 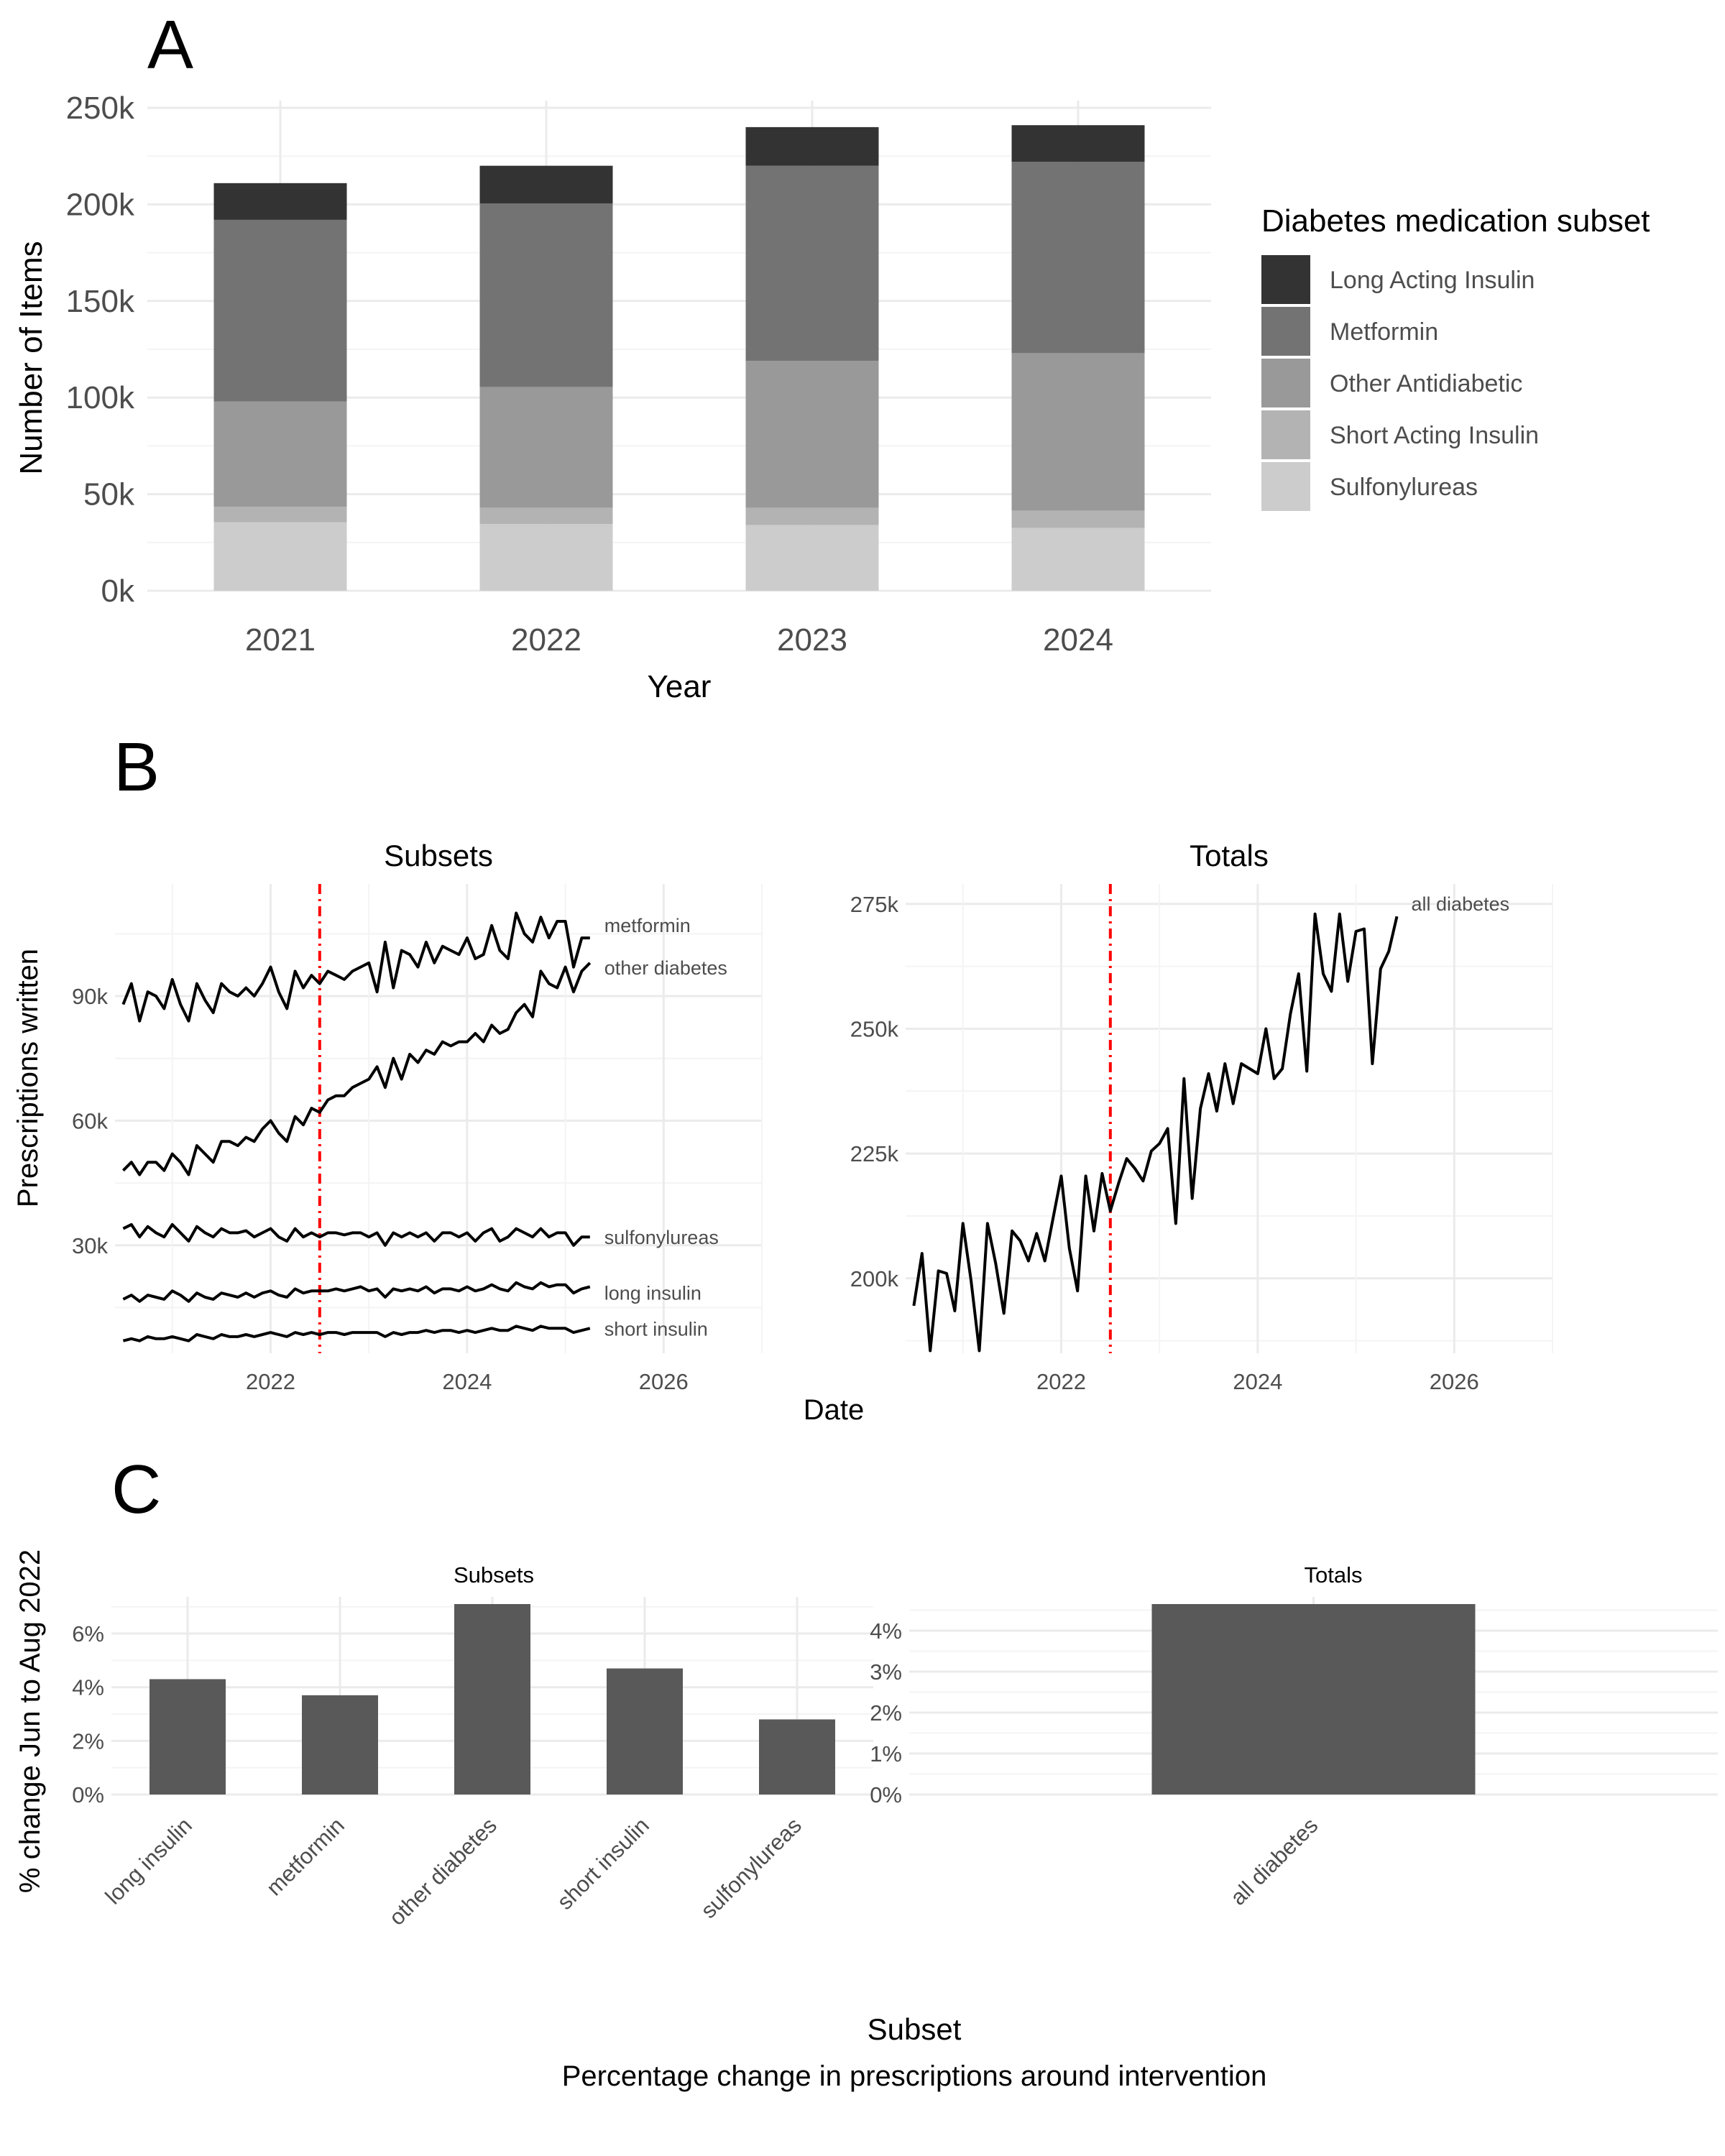 I want to click on x-tick-label: 2021, so click(x=280, y=640).